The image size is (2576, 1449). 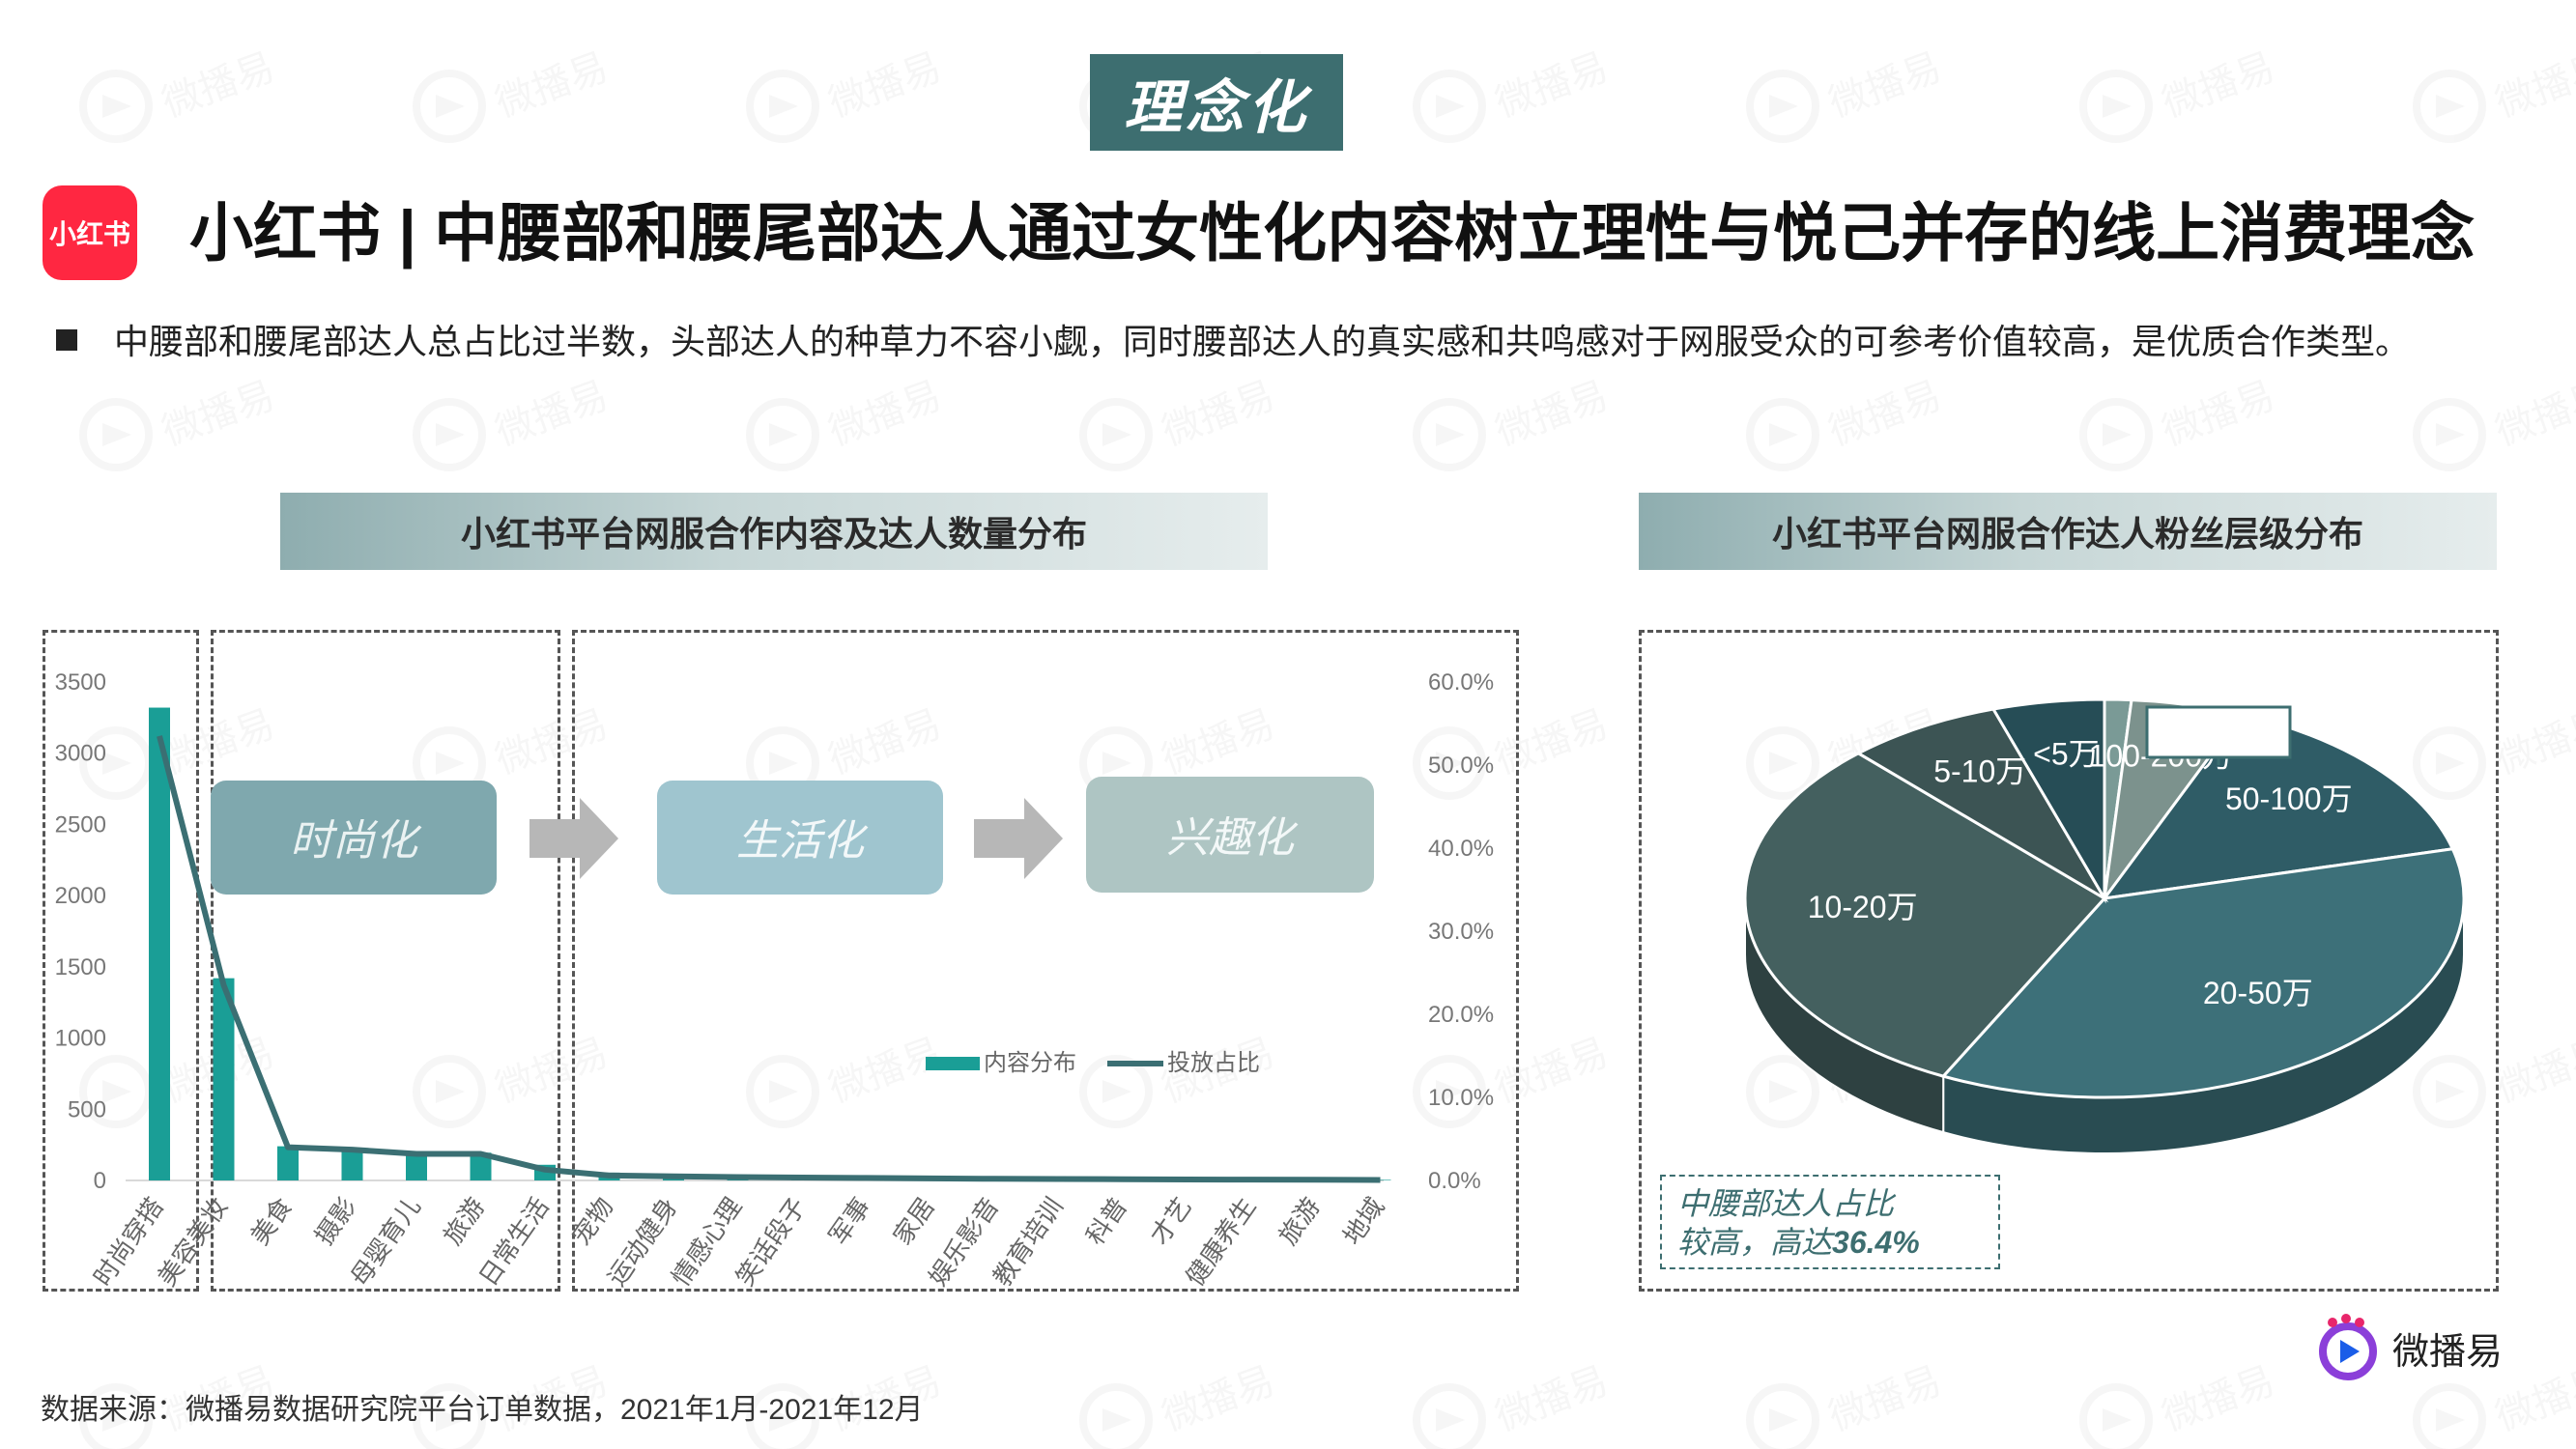 I want to click on y-tick-label-left: 2500, so click(x=81, y=824).